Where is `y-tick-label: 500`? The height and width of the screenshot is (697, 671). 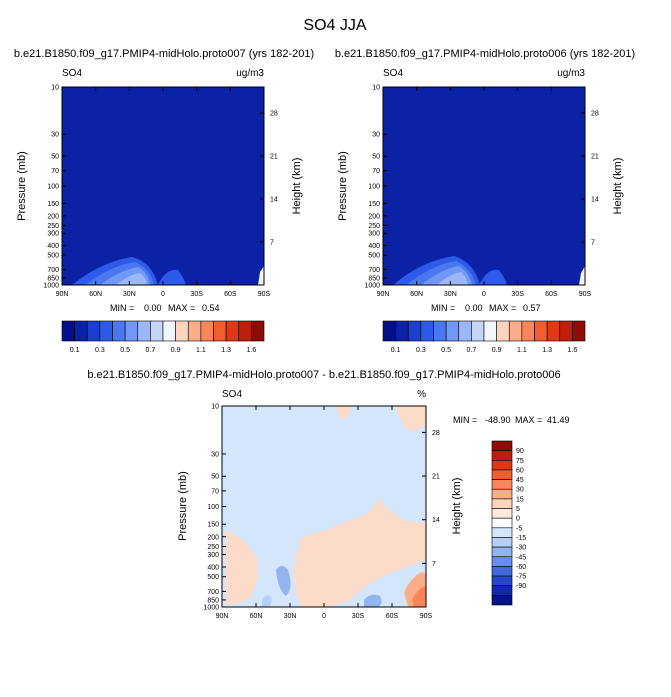 y-tick-label: 500 is located at coordinates (53, 256).